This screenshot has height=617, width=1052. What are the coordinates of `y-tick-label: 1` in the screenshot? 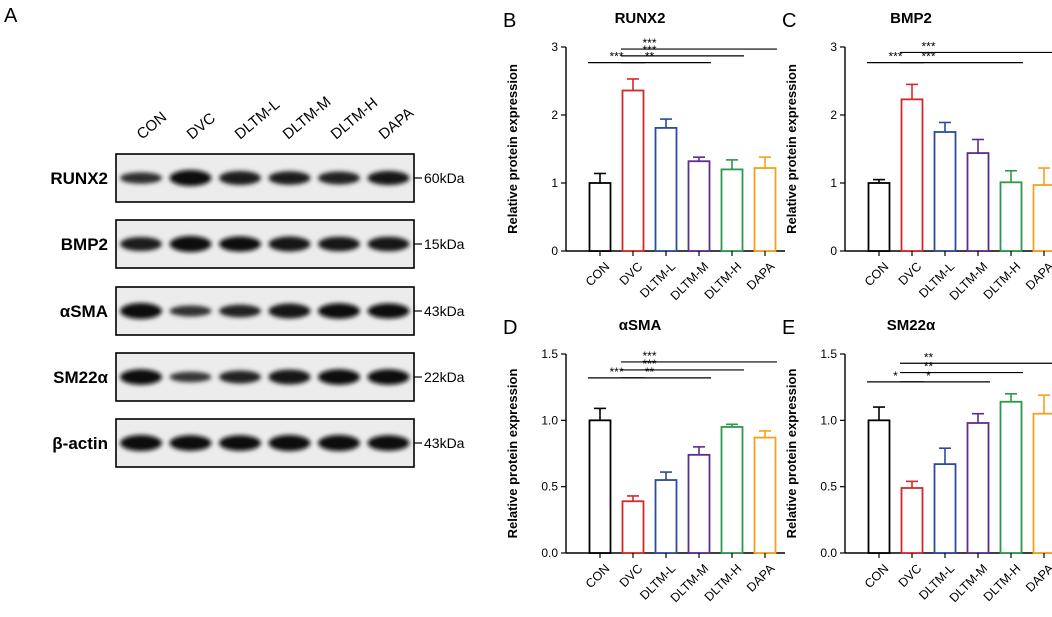 It's located at (554, 183).